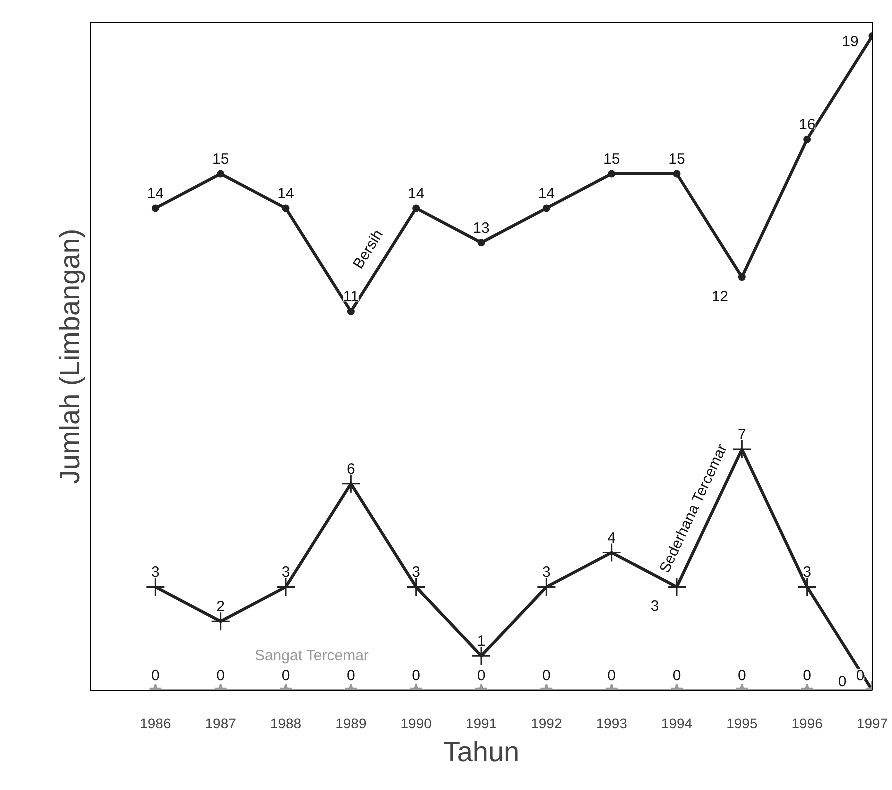 The width and height of the screenshot is (892, 790). I want to click on data-label: 7, so click(742, 435).